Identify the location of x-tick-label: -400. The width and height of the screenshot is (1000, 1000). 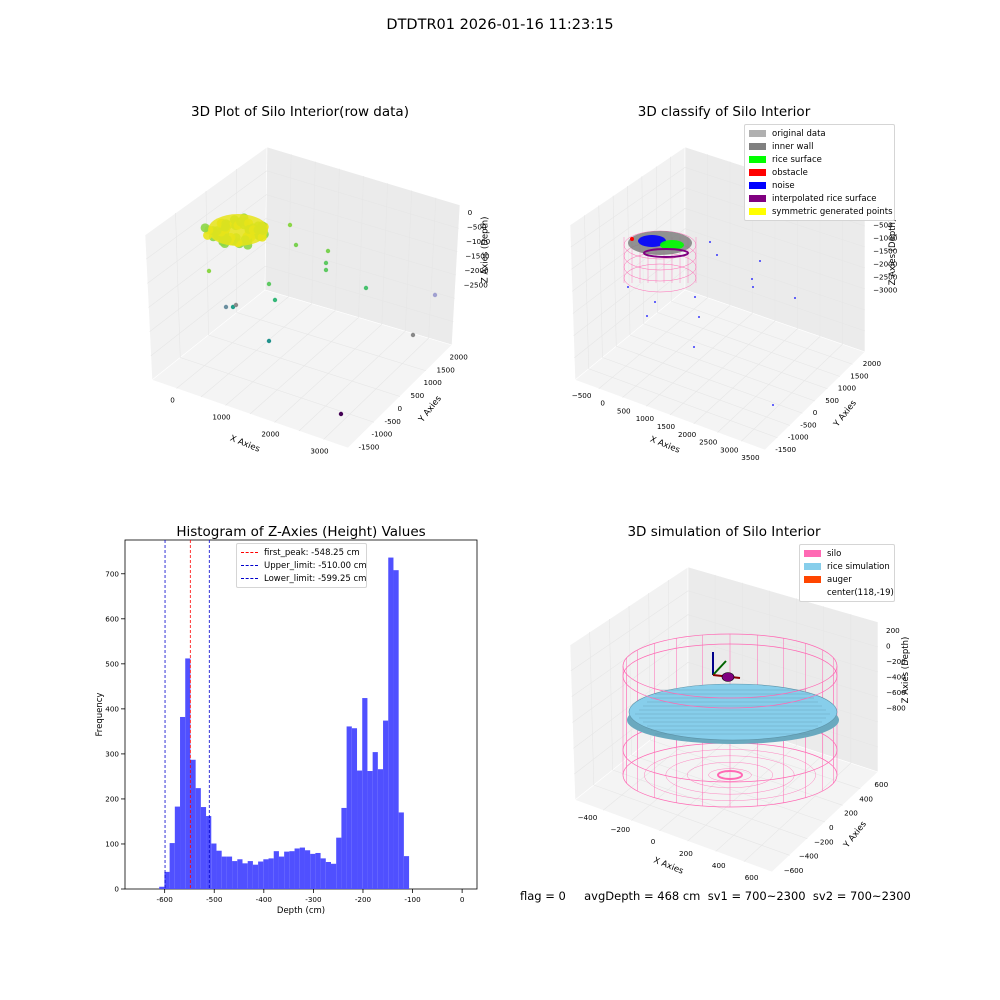
(264, 899).